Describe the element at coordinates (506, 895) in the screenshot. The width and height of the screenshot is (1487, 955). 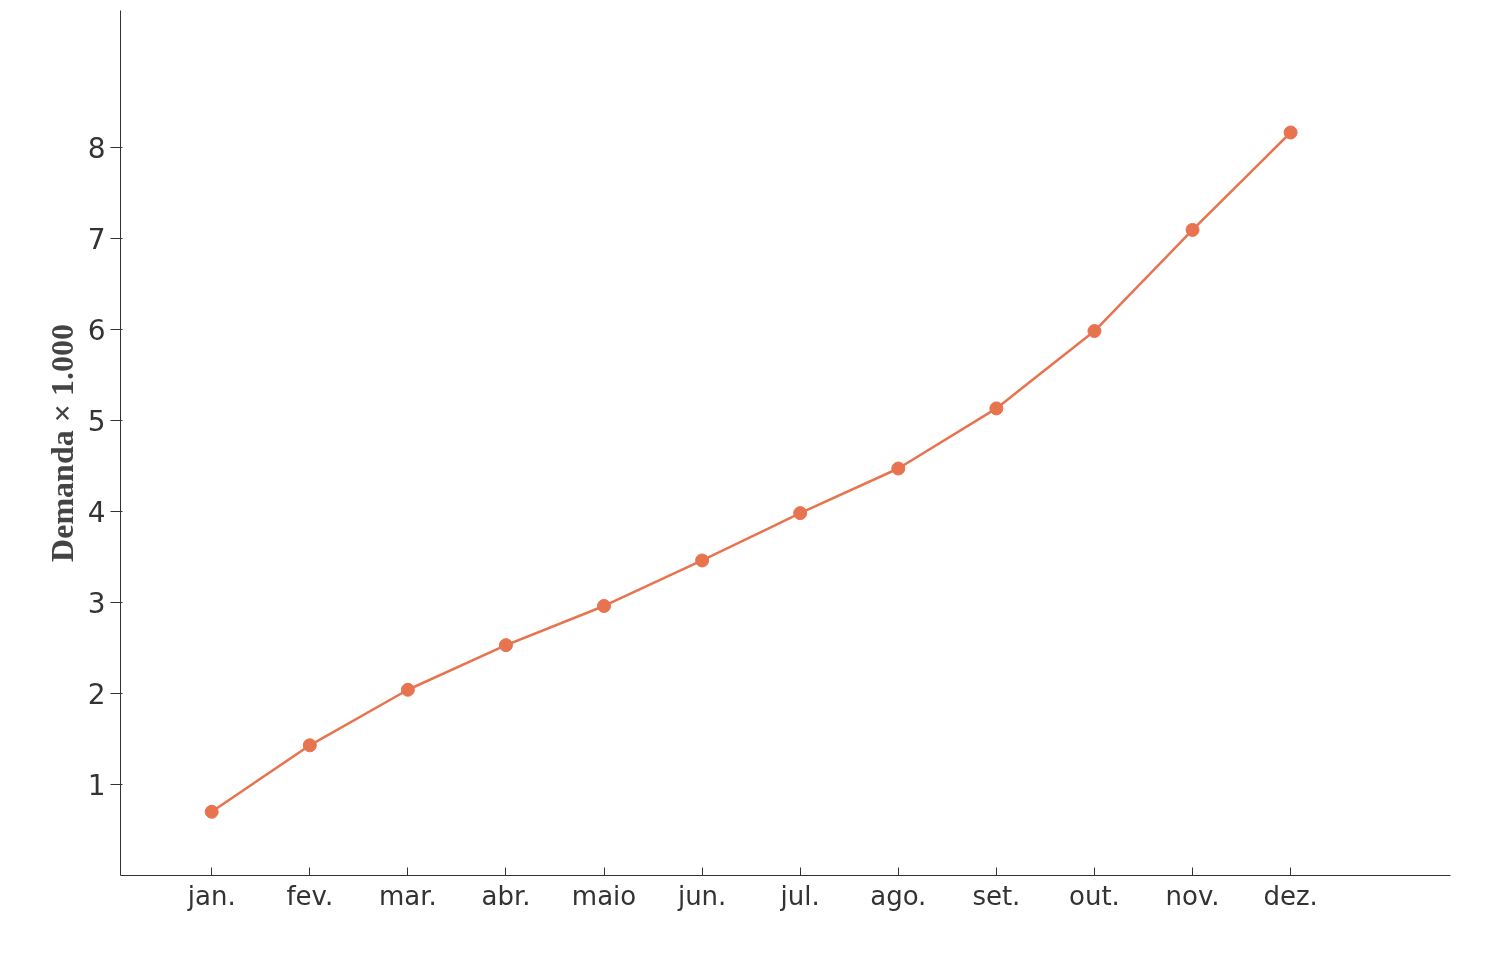
I see `x-tick-label: abr.` at that location.